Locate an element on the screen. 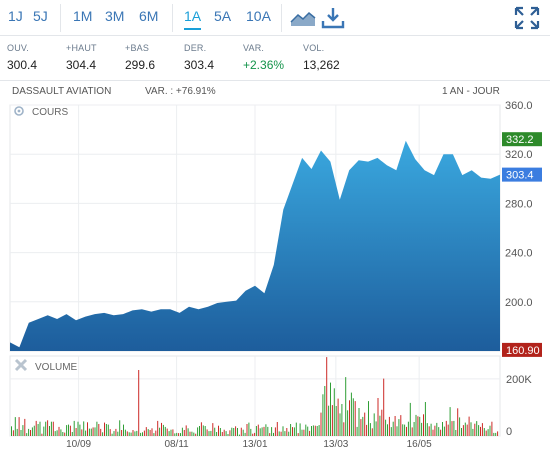 This screenshot has height=449, width=550. cours-legend: COURS is located at coordinates (41, 112).